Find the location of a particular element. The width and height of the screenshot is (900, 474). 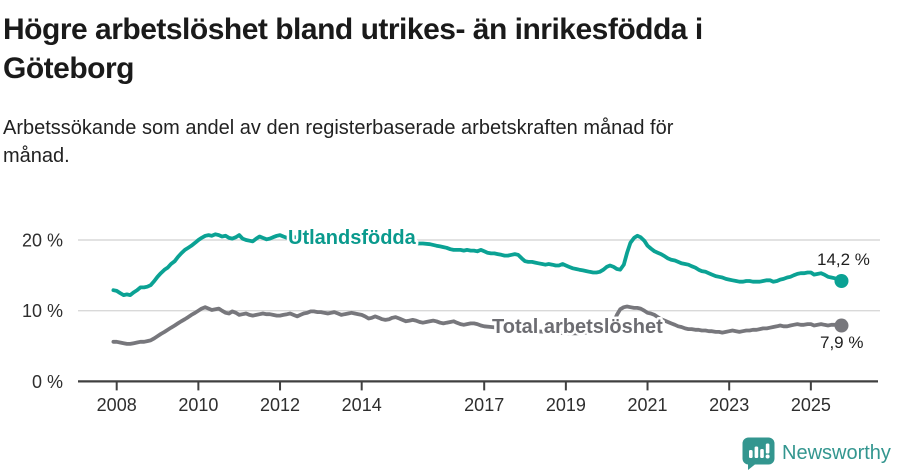

newsworthy-brand-text: Newsworthy is located at coordinates (836, 453).